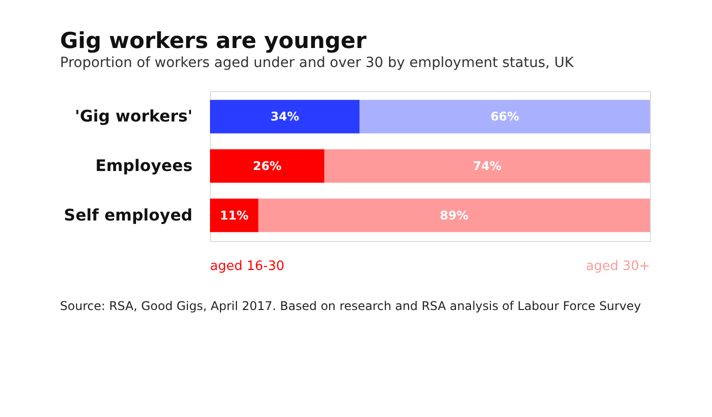 This screenshot has width=712, height=417. I want to click on data-label: 34%, so click(285, 117).